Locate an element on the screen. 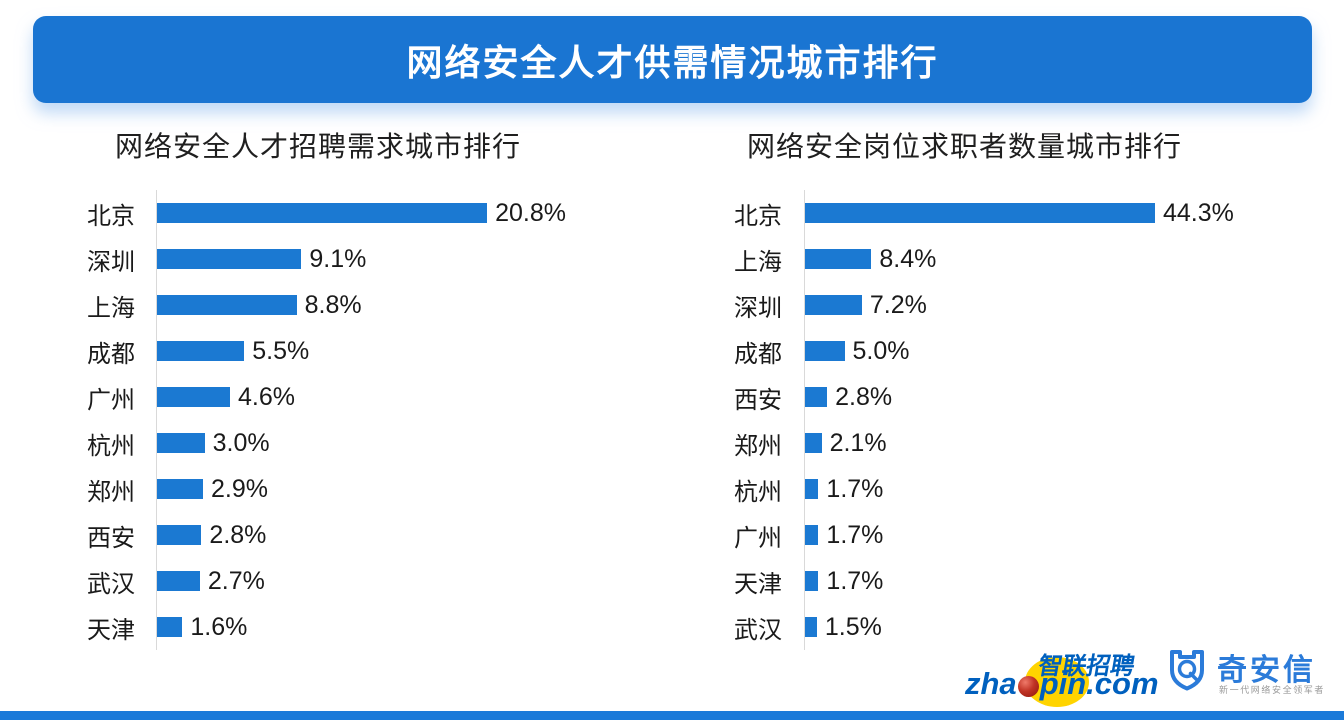 This screenshot has height=720, width=1344. value-label: 4.6% is located at coordinates (266, 396).